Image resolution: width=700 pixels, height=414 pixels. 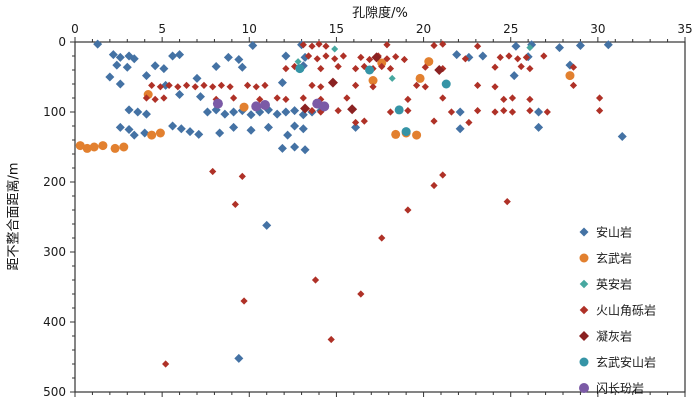 I want to click on legend-item-volcanic-breccia: 火山角砾岩, so click(x=617, y=309).